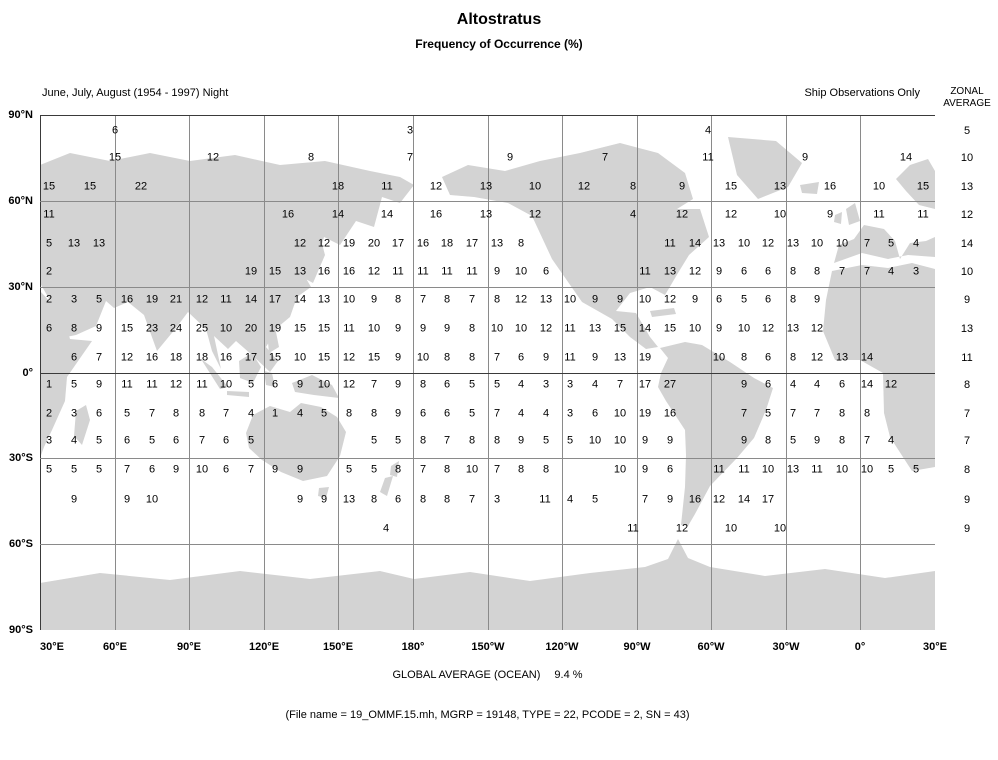 The width and height of the screenshot is (998, 760). What do you see at coordinates (52, 647) in the screenshot?
I see `lon-tick-label: 30°E` at bounding box center [52, 647].